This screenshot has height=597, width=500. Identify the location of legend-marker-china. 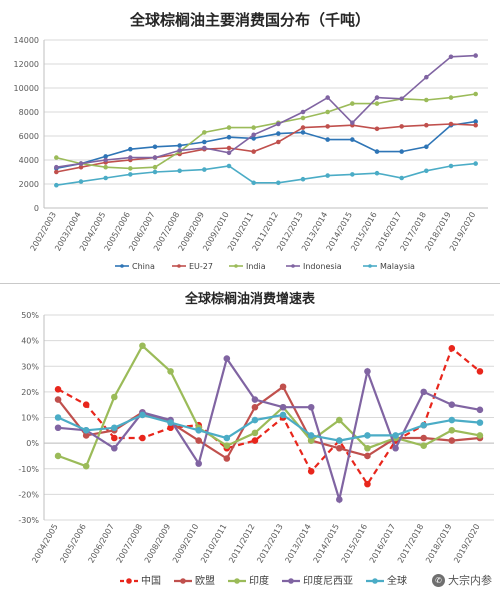
(122, 266).